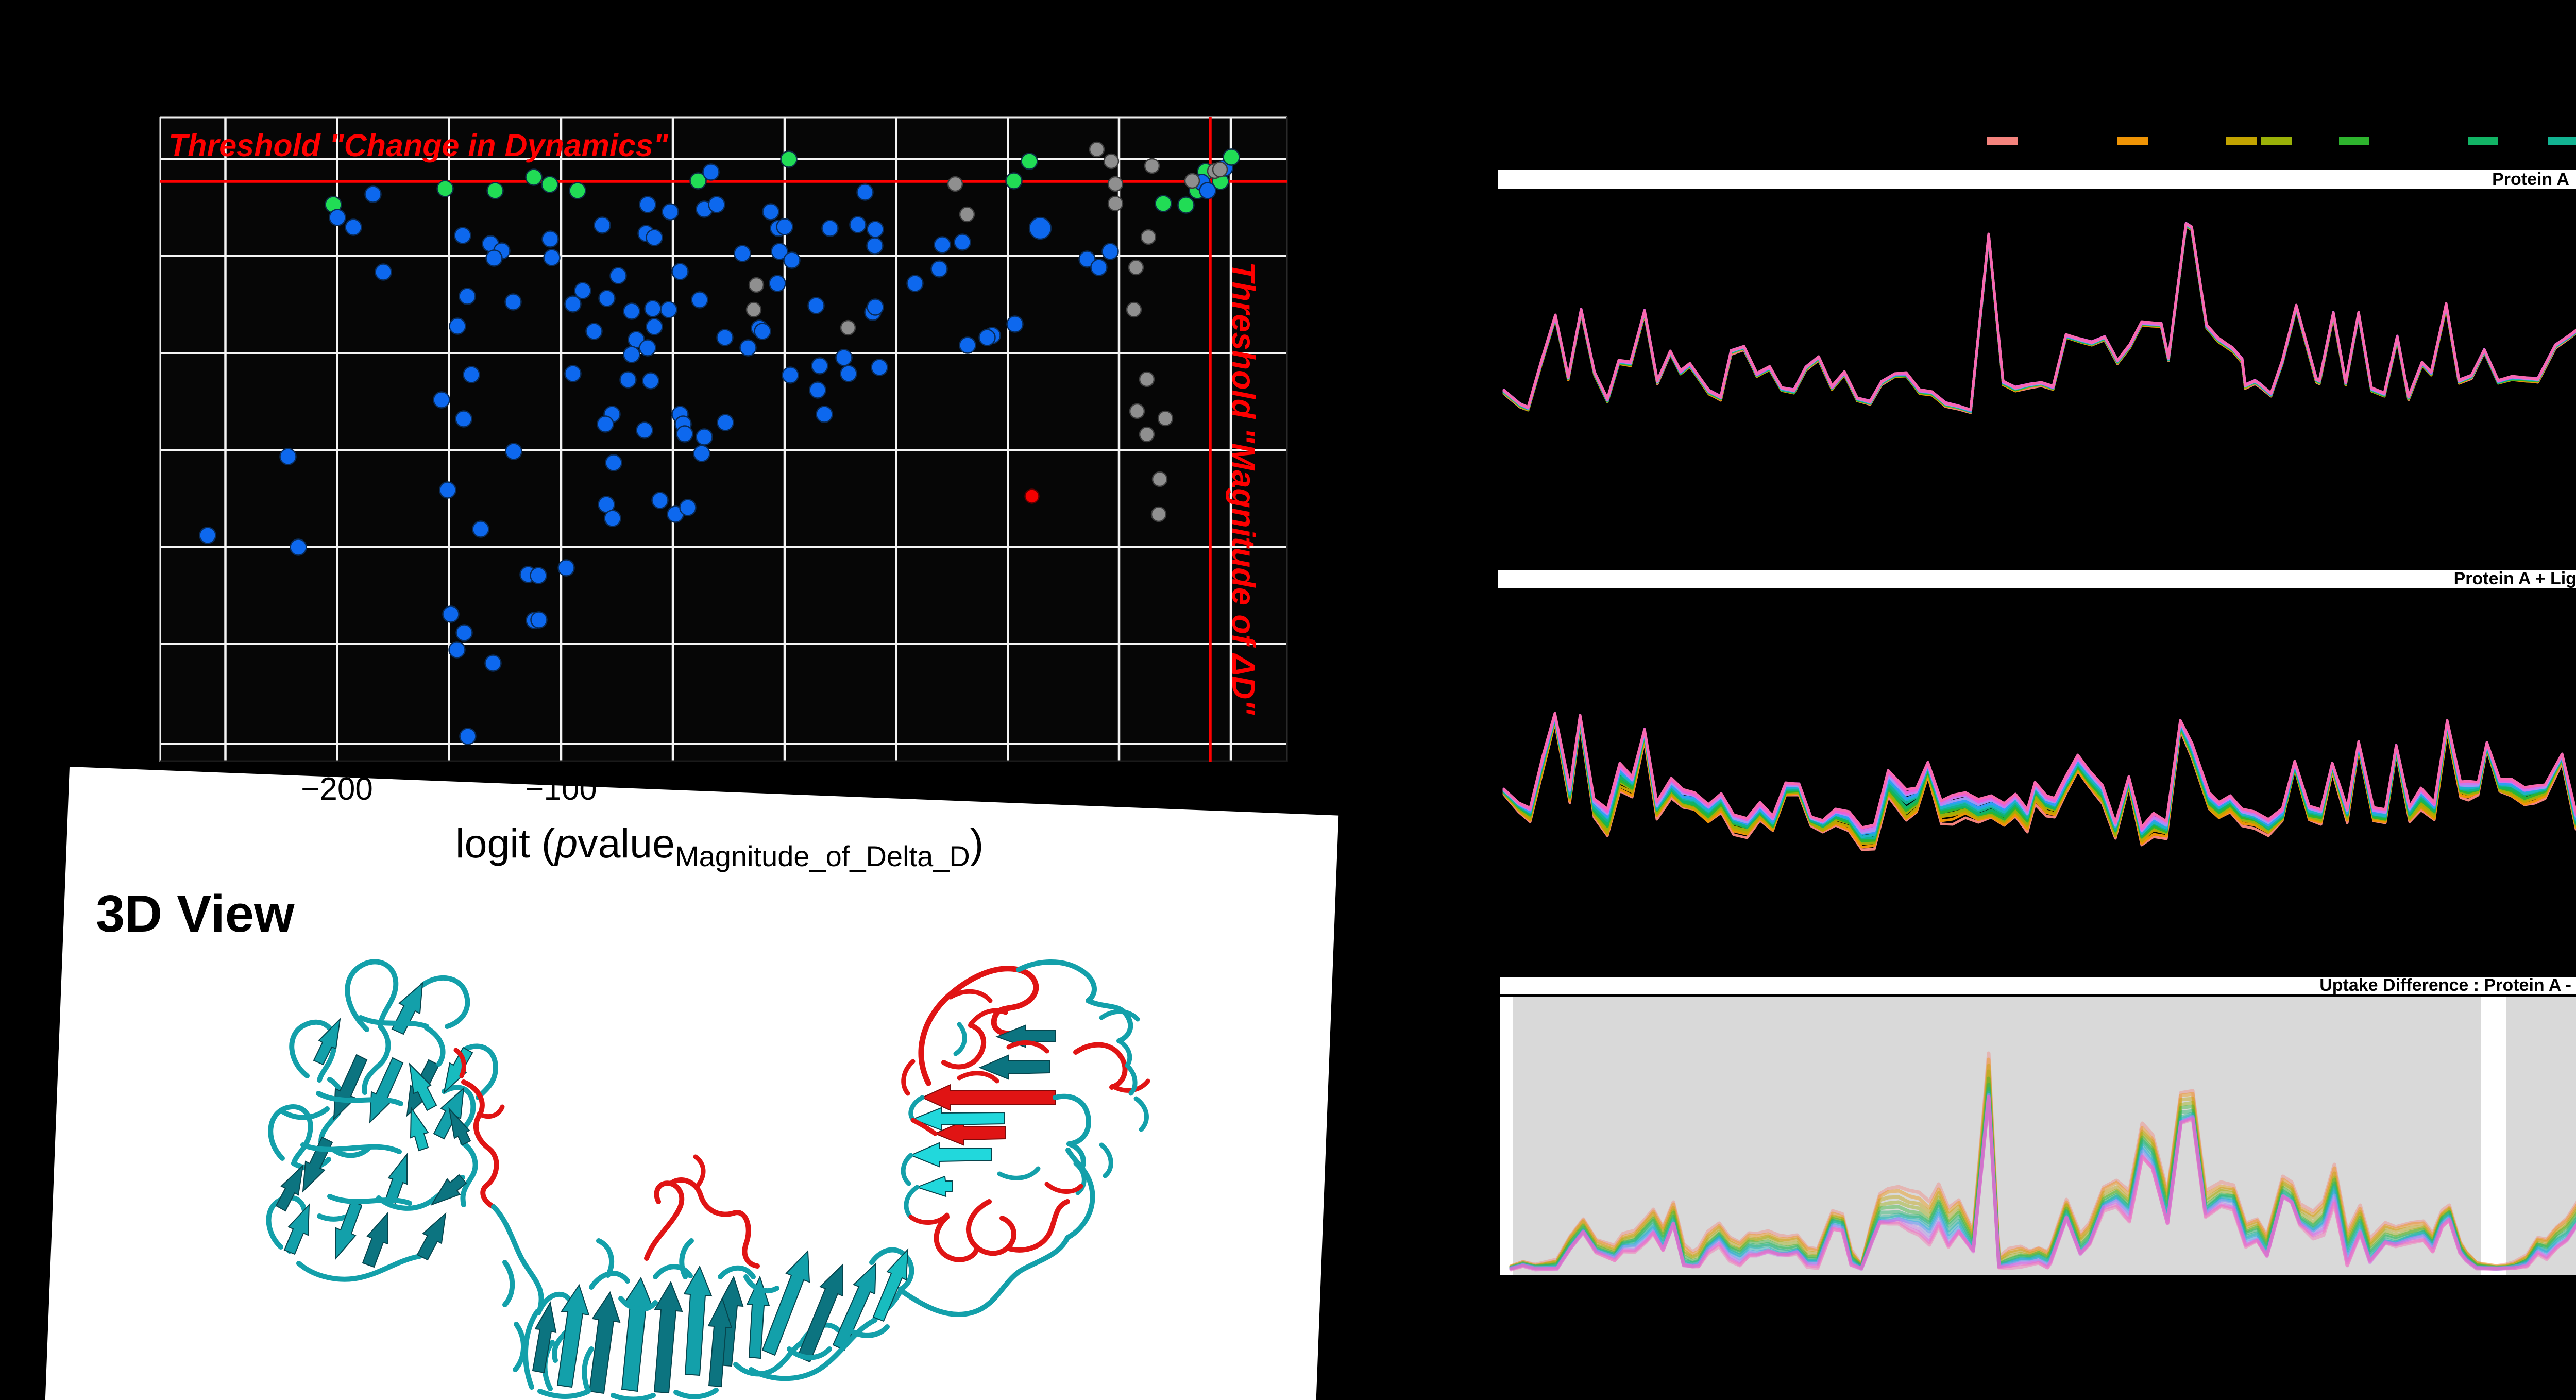  Describe the element at coordinates (2530, 179) in the screenshot. I see `svg-text: Protein A` at that location.